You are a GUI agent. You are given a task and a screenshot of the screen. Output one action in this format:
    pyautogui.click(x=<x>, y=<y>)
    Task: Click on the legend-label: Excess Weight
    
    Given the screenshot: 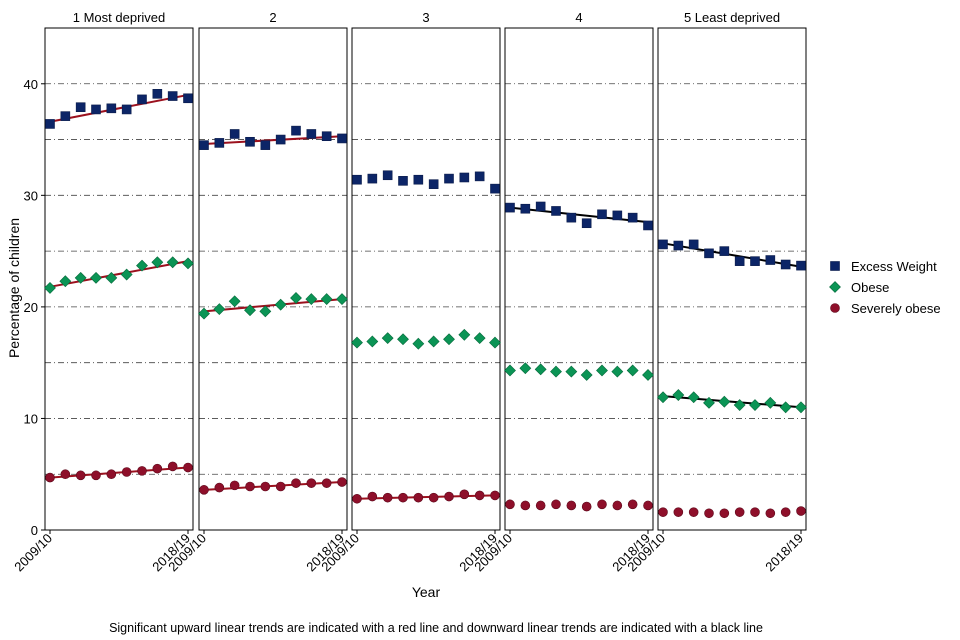 What is the action you would take?
    pyautogui.click(x=894, y=266)
    